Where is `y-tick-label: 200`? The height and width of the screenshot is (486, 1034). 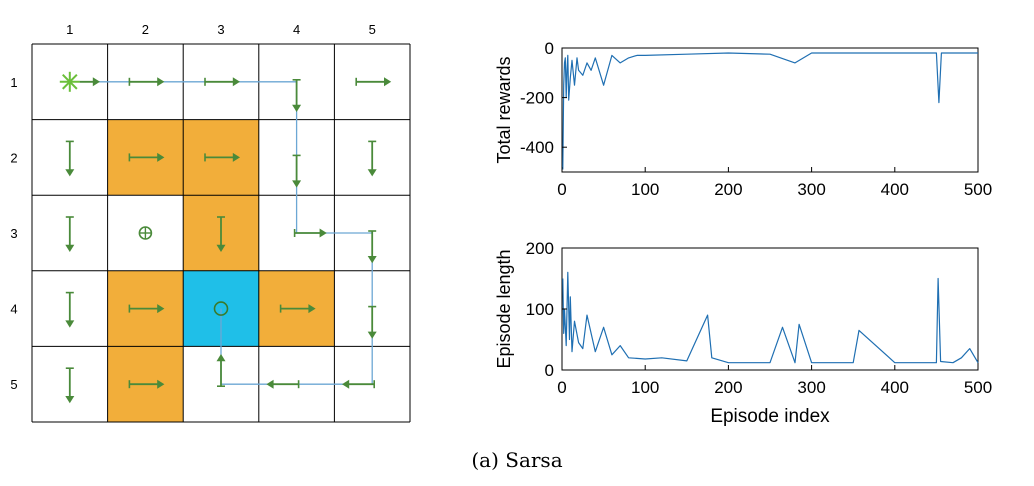 y-tick-label: 200 is located at coordinates (540, 248).